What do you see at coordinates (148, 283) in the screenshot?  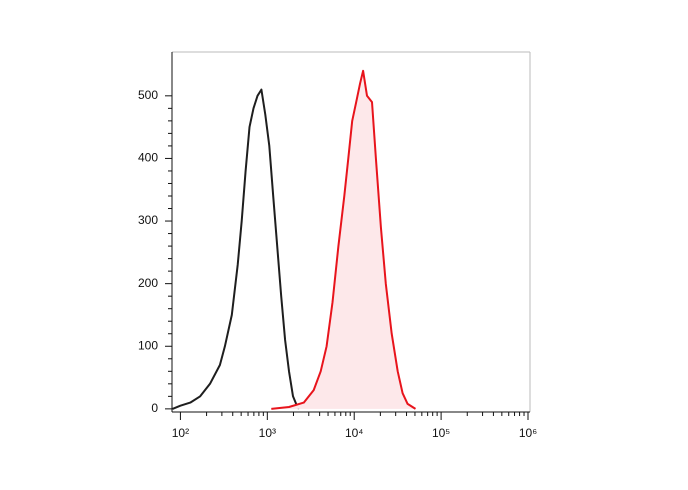 I see `y-tick-label: 200` at bounding box center [148, 283].